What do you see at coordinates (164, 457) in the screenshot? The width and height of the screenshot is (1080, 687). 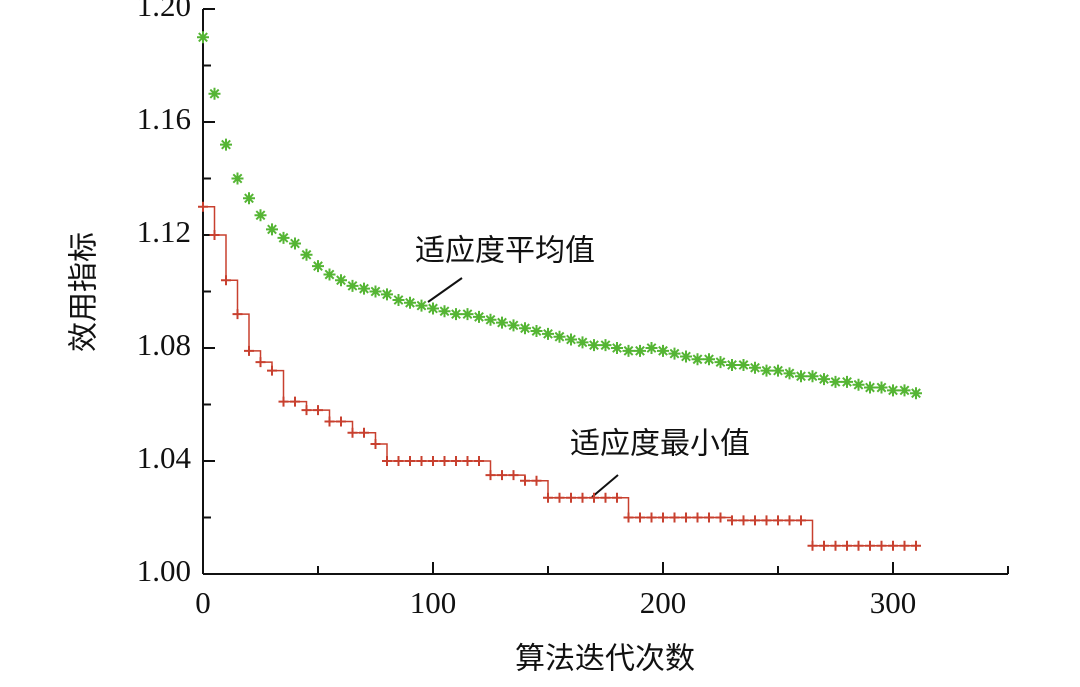 I see `y-tick-label: 1.04` at bounding box center [164, 457].